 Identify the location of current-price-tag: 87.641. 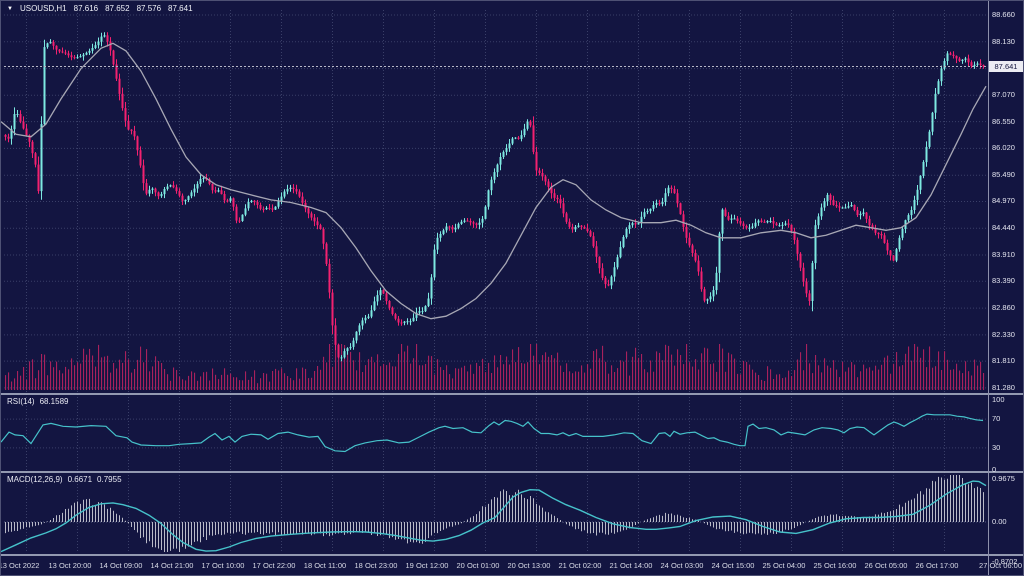
(1006, 66).